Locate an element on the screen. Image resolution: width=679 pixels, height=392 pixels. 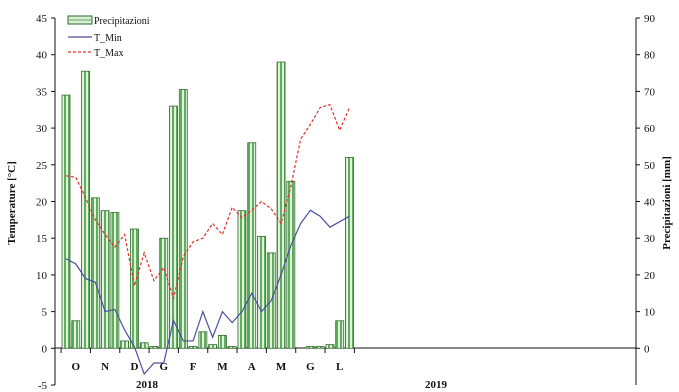
right-tick-label: 10 is located at coordinates (650, 313).